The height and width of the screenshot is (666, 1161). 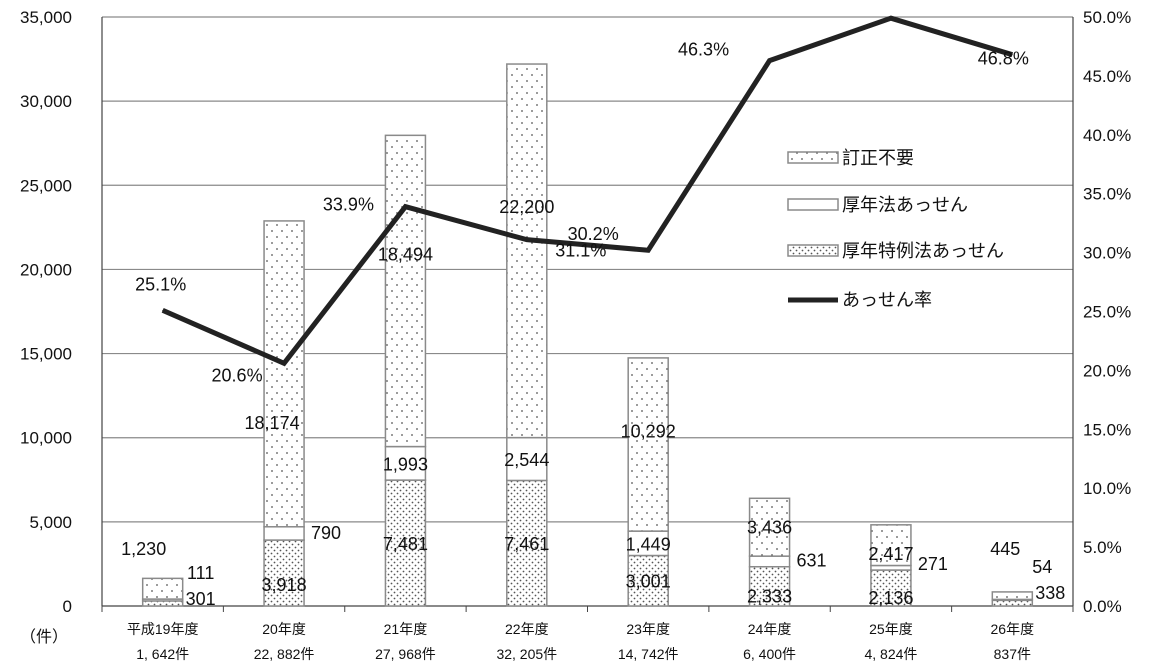 I want to click on y2-tick-label: 20.0%, so click(x=1107, y=370).